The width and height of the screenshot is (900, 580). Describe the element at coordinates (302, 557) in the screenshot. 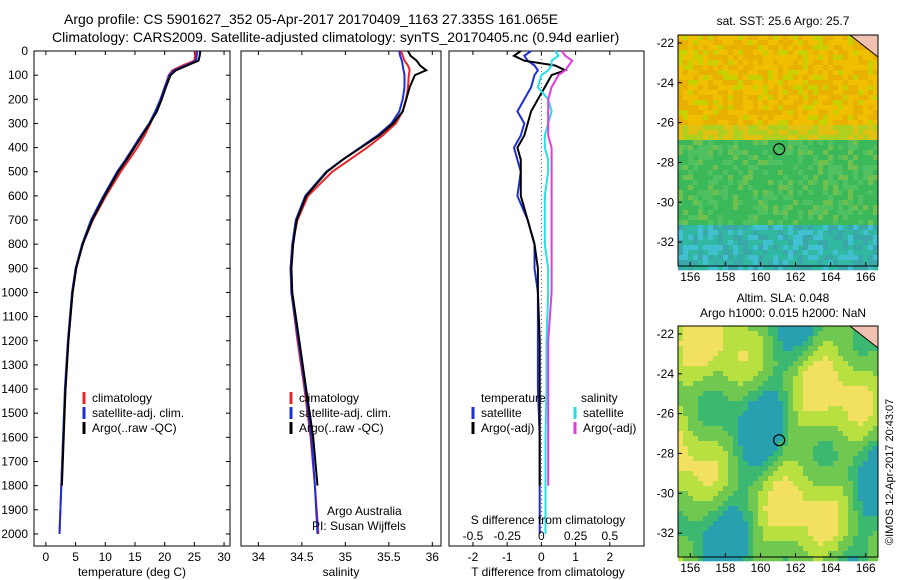

I see `x-tick-label: 34.5` at that location.